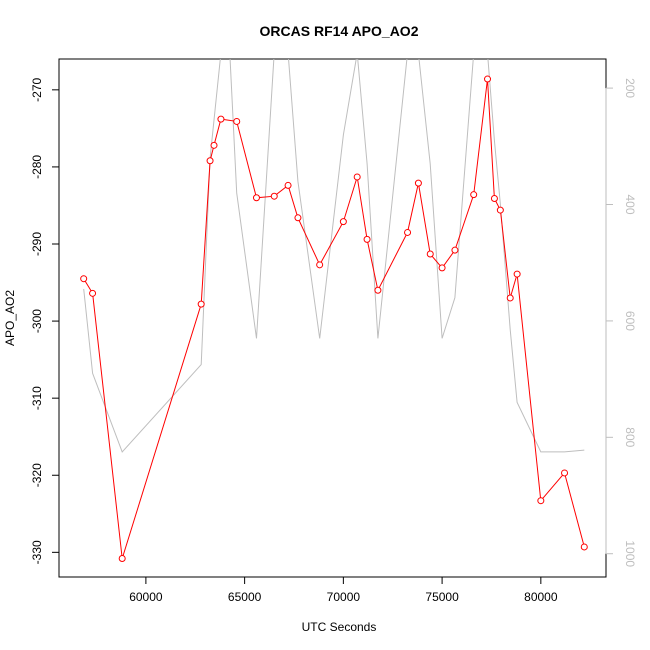  Describe the element at coordinates (37, 167) in the screenshot. I see `y-tick-label: -280` at that location.